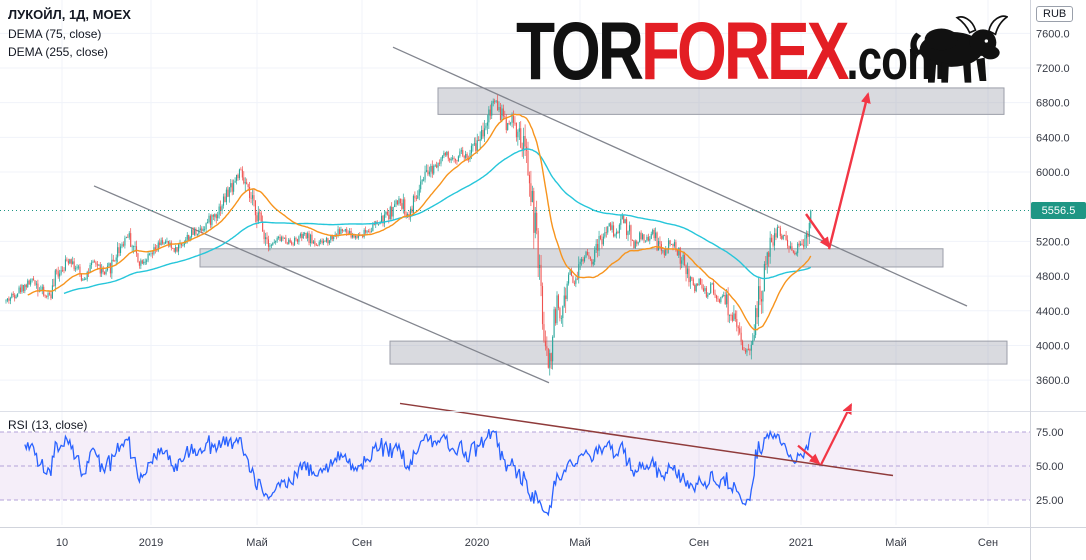 The width and height of the screenshot is (1086, 560). What do you see at coordinates (418, 473) in the screenshot?
I see `rsi-line` at bounding box center [418, 473].